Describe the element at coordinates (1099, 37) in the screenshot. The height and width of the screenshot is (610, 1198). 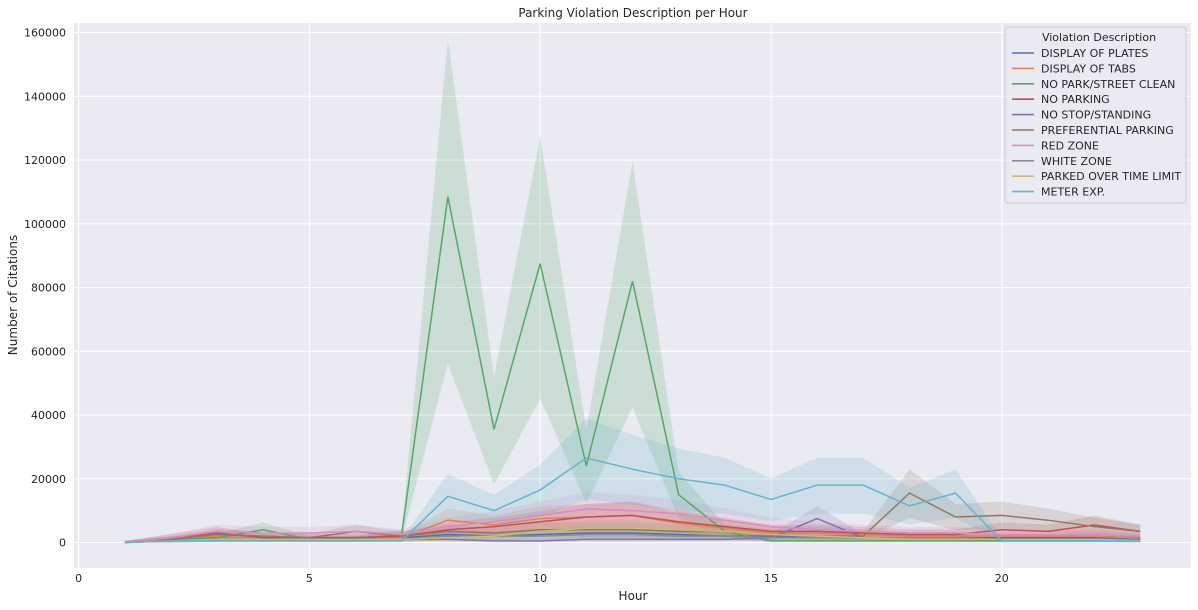
I see `legend-title: Violation Description` at that location.